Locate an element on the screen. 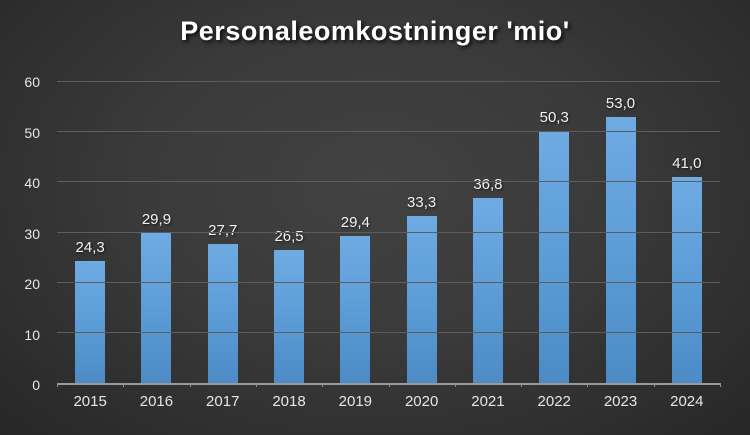 This screenshot has width=750, height=435. x-tick-label: 2024 is located at coordinates (687, 401).